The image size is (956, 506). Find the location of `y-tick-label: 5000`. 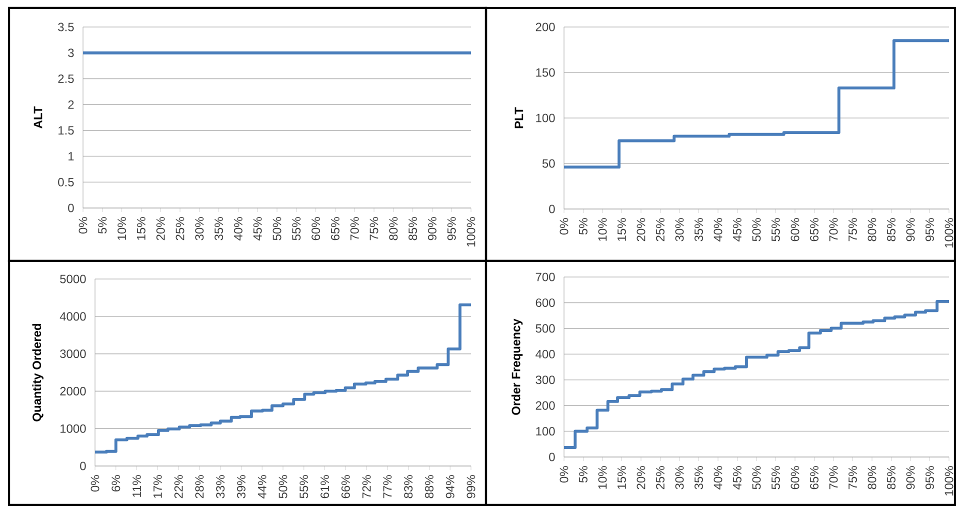

y-tick-label: 5000 is located at coordinates (73, 279).